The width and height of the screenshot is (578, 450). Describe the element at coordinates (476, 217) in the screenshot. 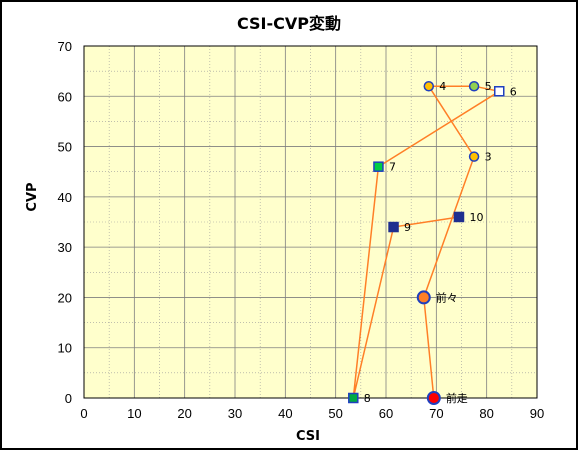

I see `data-point-label: 10` at that location.